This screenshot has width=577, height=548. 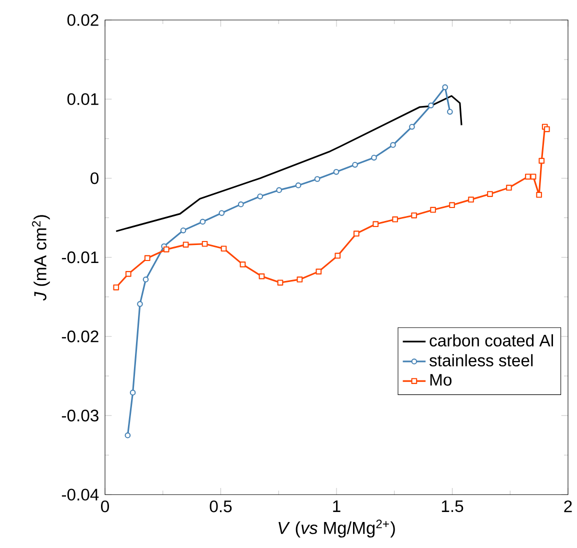 I want to click on legend-label: stainless steel, so click(x=481, y=360).